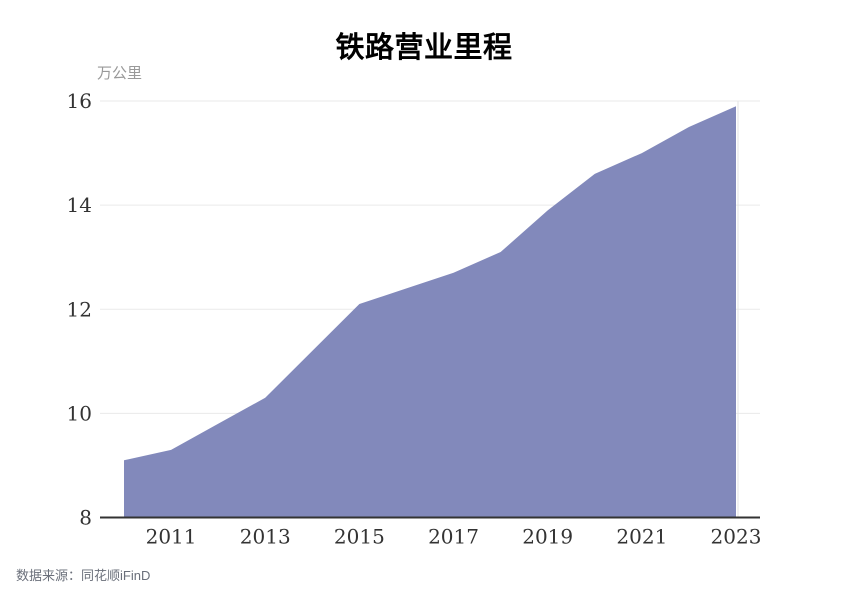 The width and height of the screenshot is (848, 600). Describe the element at coordinates (359, 537) in the screenshot. I see `x-tick-label-2015: 2015` at that location.